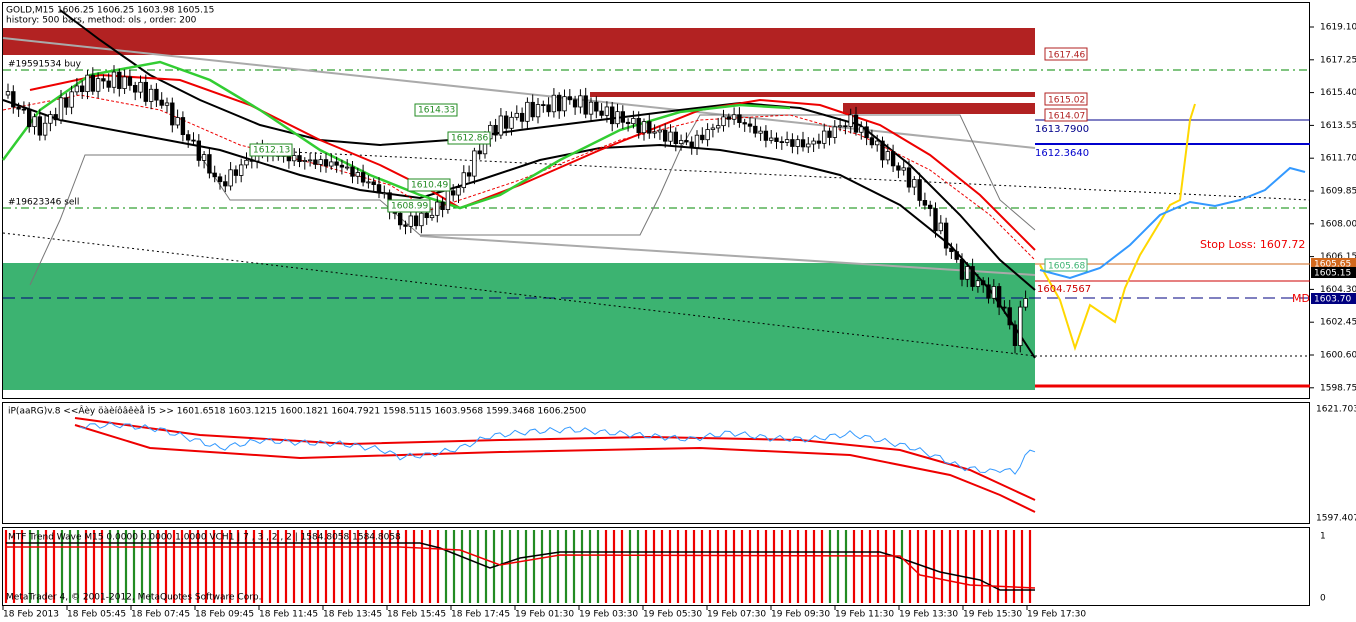 The width and height of the screenshot is (1356, 622). I want to click on time-label: 19 Feb 07:30, so click(736, 615).